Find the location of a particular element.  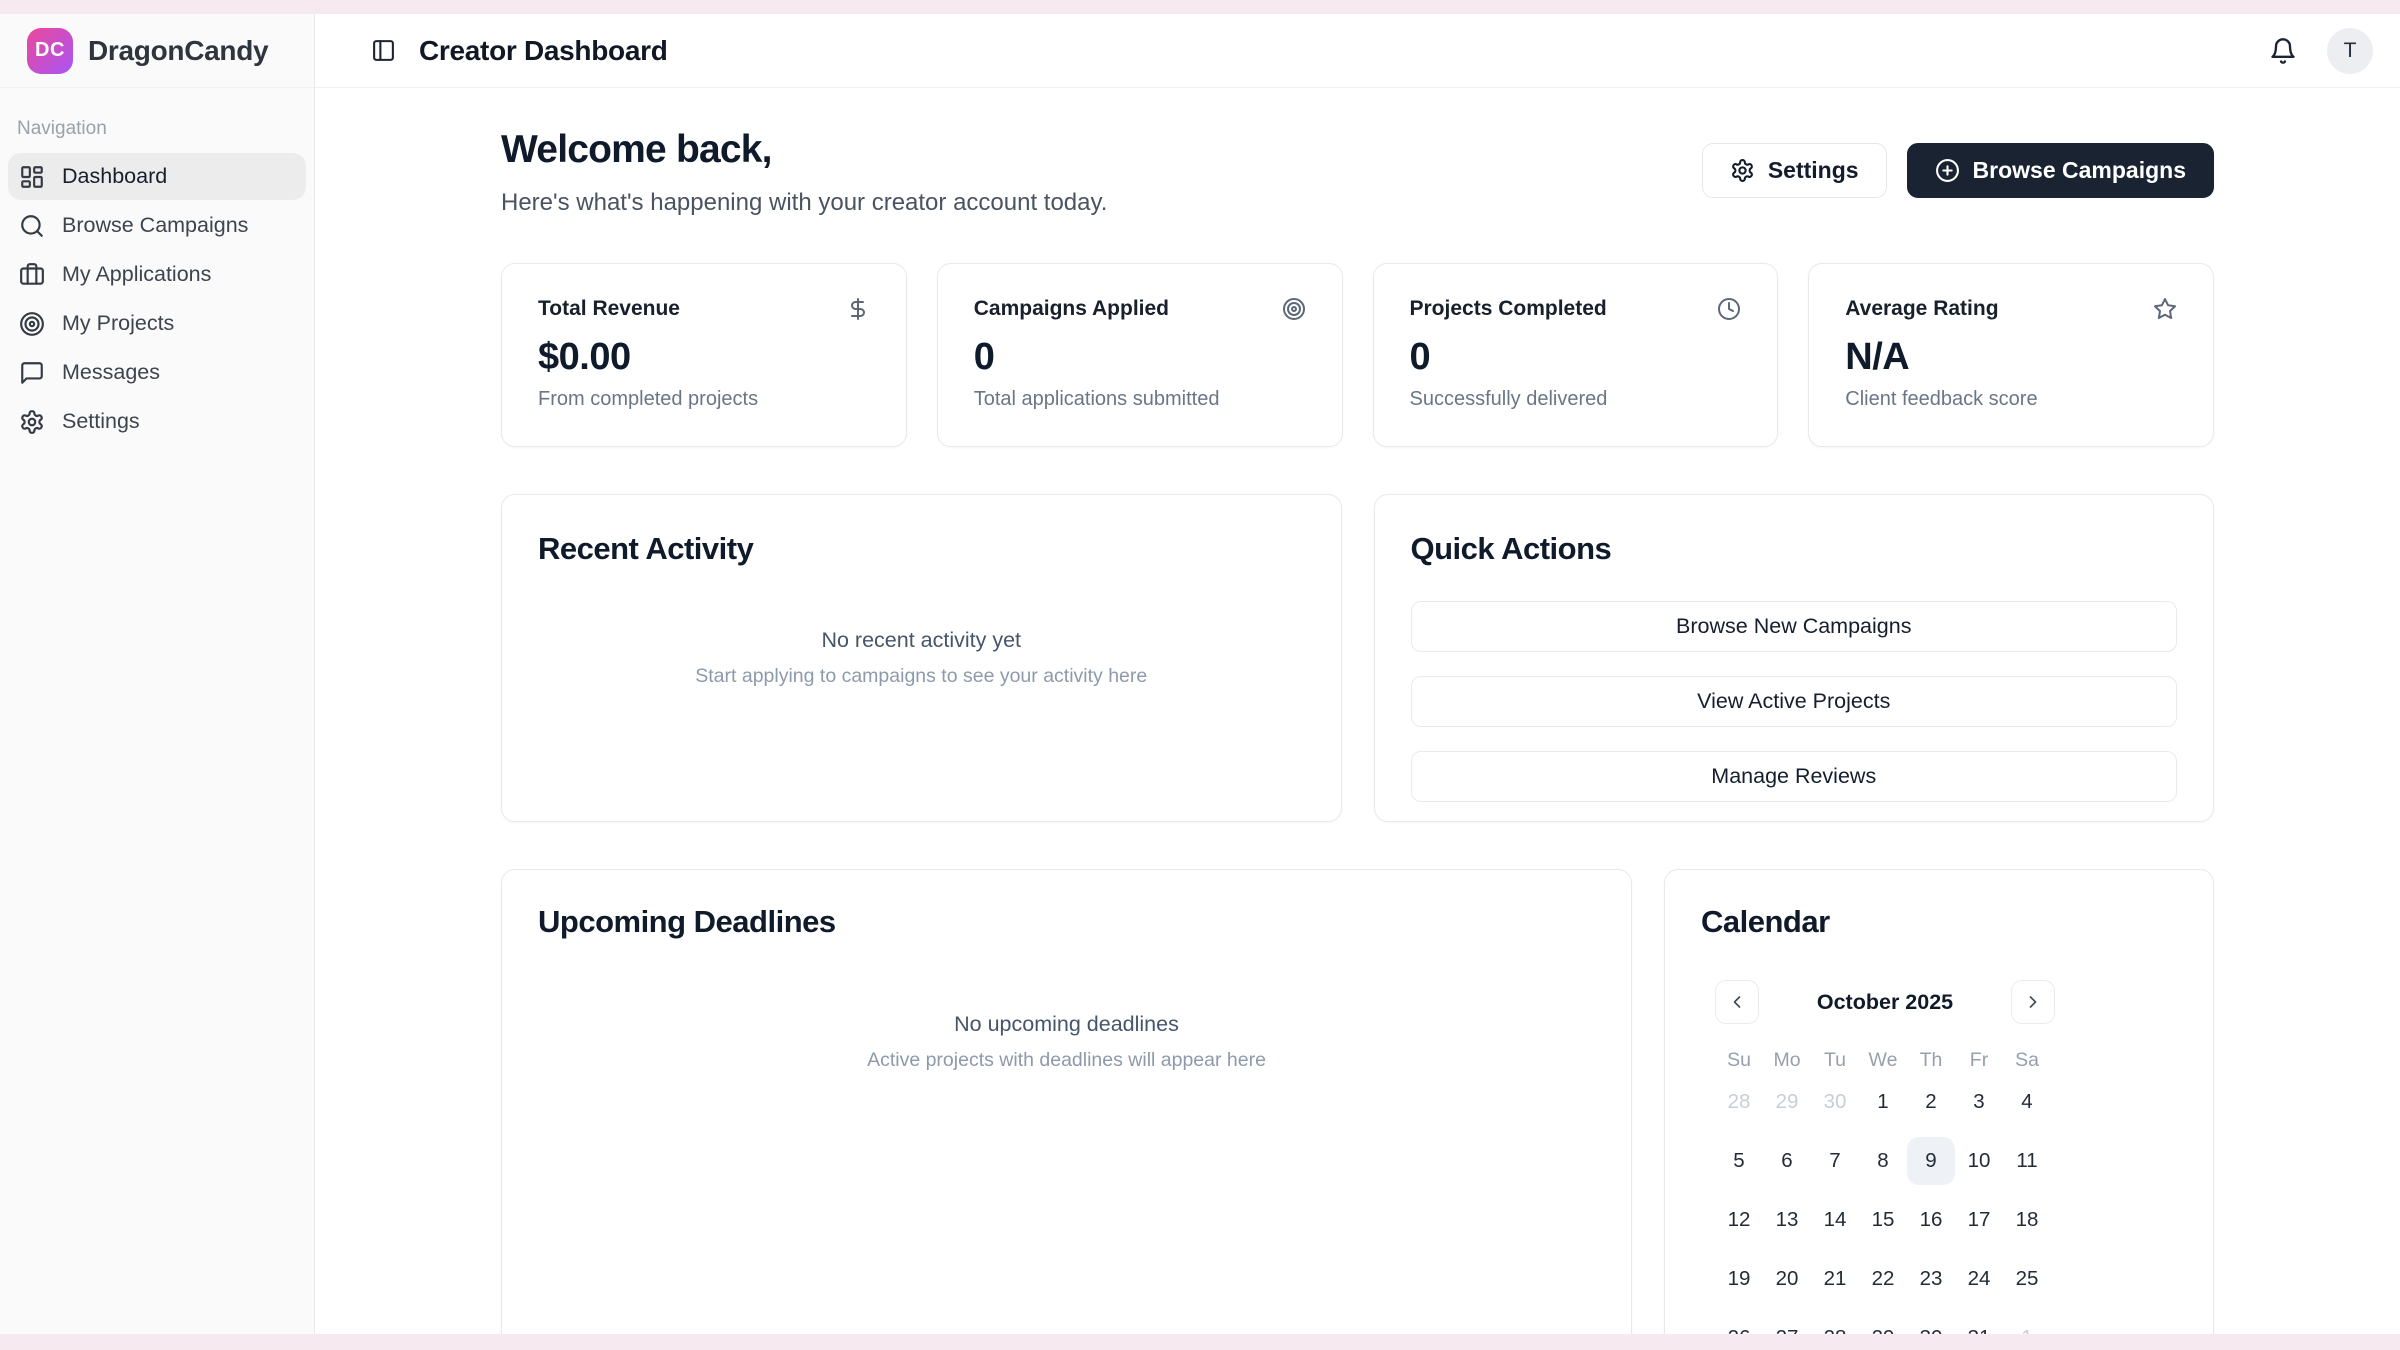

recent-activity-title: Recent Activity is located at coordinates (646, 548).